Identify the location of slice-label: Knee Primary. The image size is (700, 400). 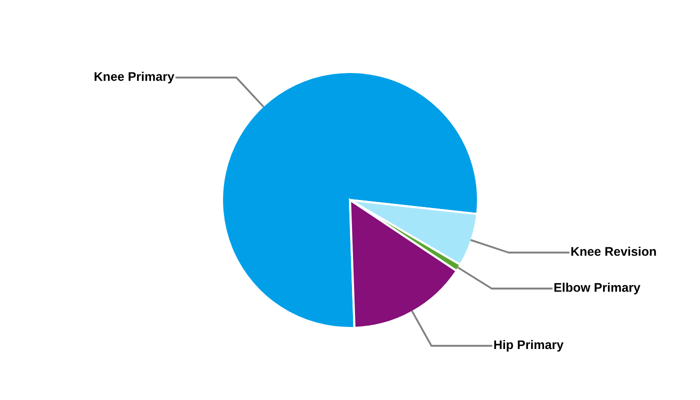
(134, 78).